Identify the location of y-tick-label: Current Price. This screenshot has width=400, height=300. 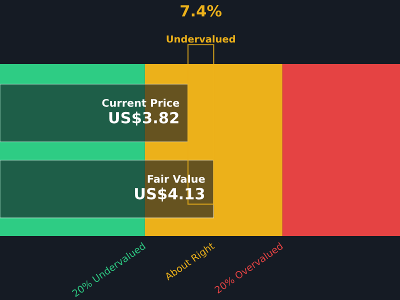
(141, 102).